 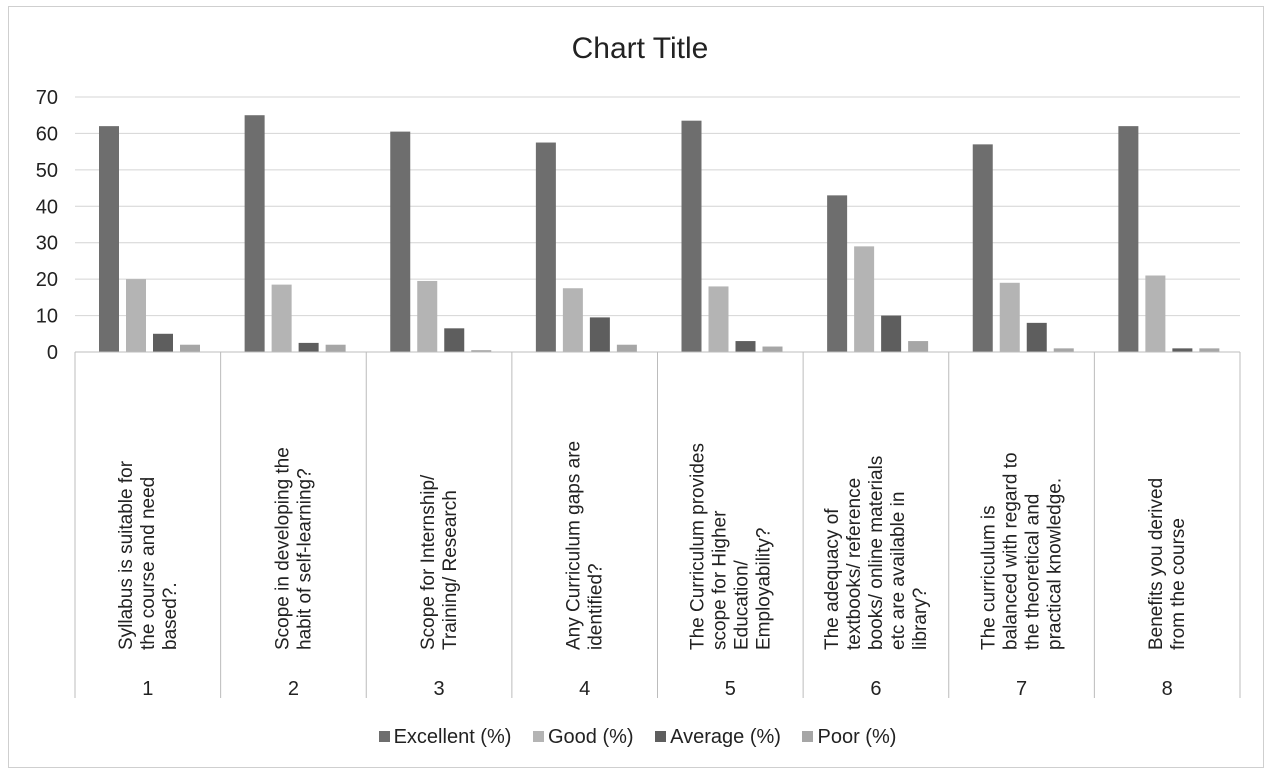 What do you see at coordinates (875, 689) in the screenshot?
I see `category-label: 6` at bounding box center [875, 689].